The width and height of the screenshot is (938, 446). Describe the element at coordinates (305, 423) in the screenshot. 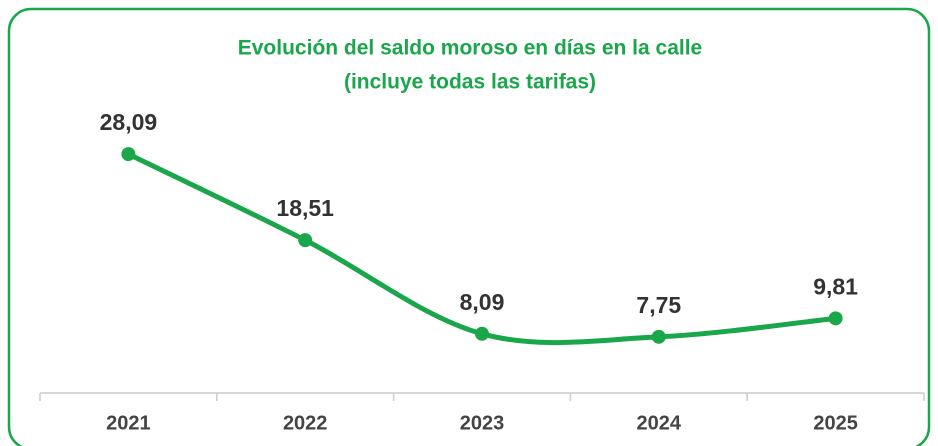

I see `x-tick-label: 2022` at that location.